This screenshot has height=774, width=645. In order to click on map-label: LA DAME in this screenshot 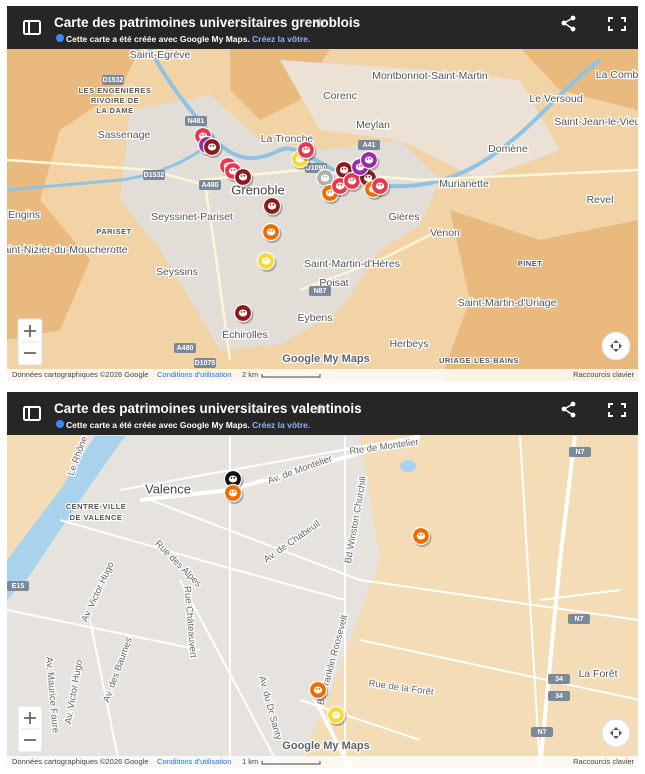, I will do `click(114, 110)`.